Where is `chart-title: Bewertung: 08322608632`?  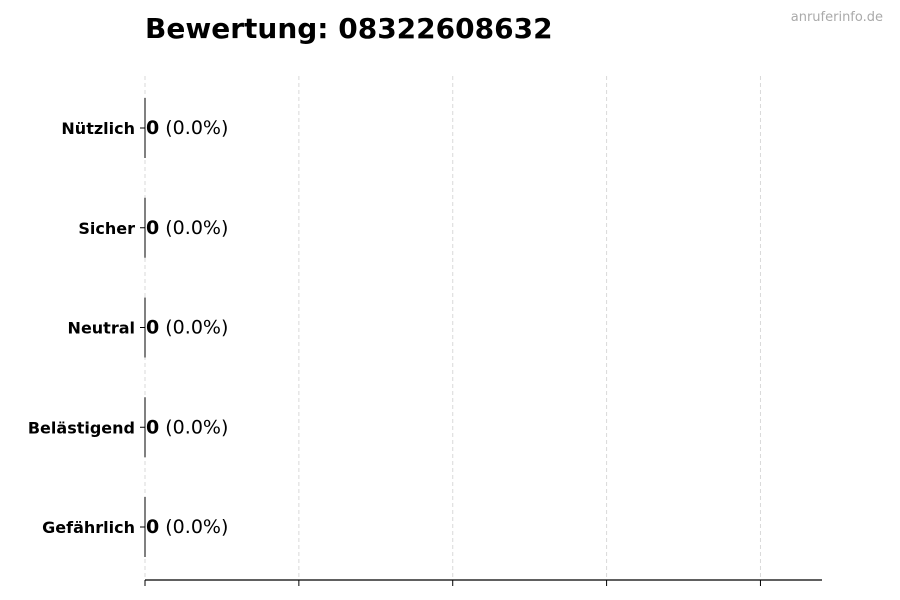 chart-title: Bewertung: 08322608632 is located at coordinates (349, 28).